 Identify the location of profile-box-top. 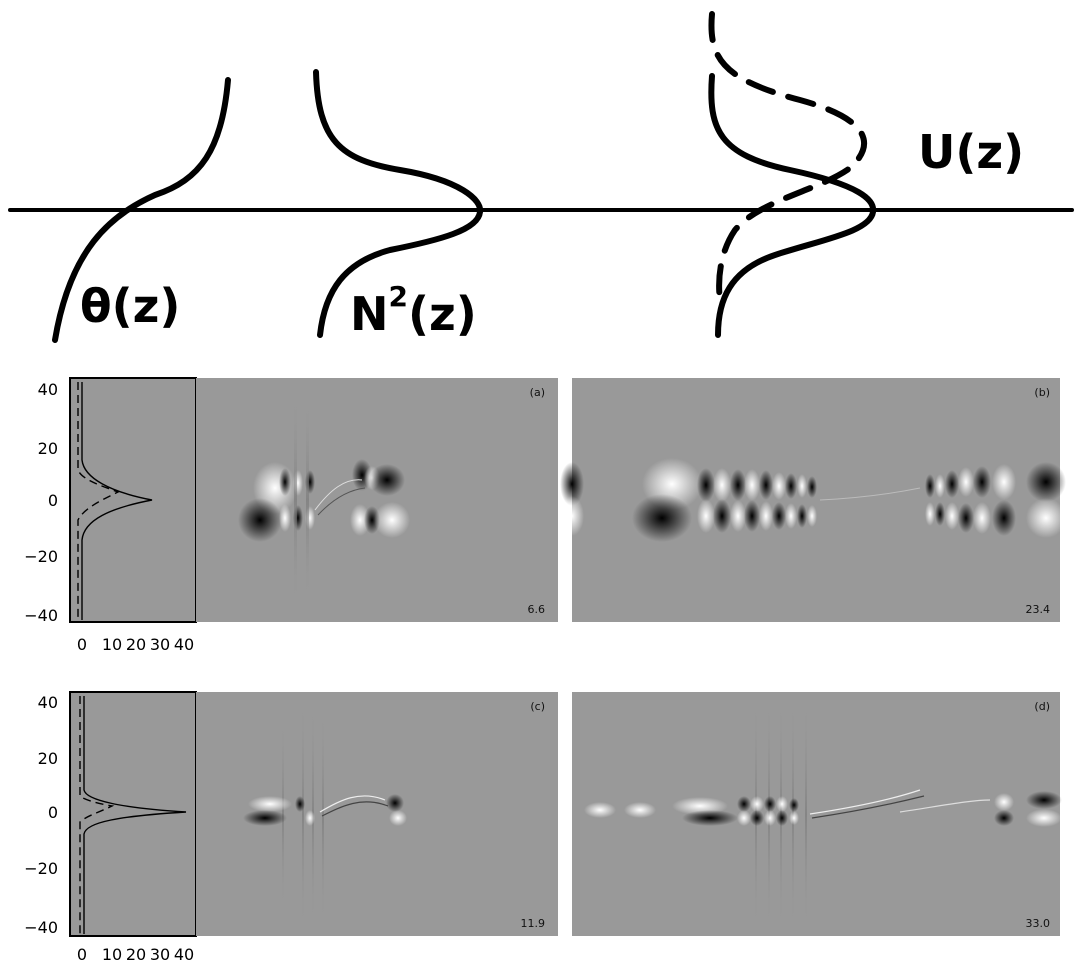
(133, 500).